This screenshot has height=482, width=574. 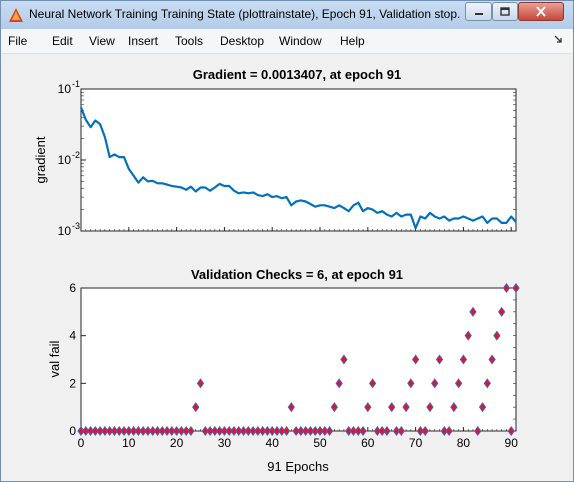 What do you see at coordinates (512, 443) in the screenshot?
I see `validation-x-tick-label: 90` at bounding box center [512, 443].